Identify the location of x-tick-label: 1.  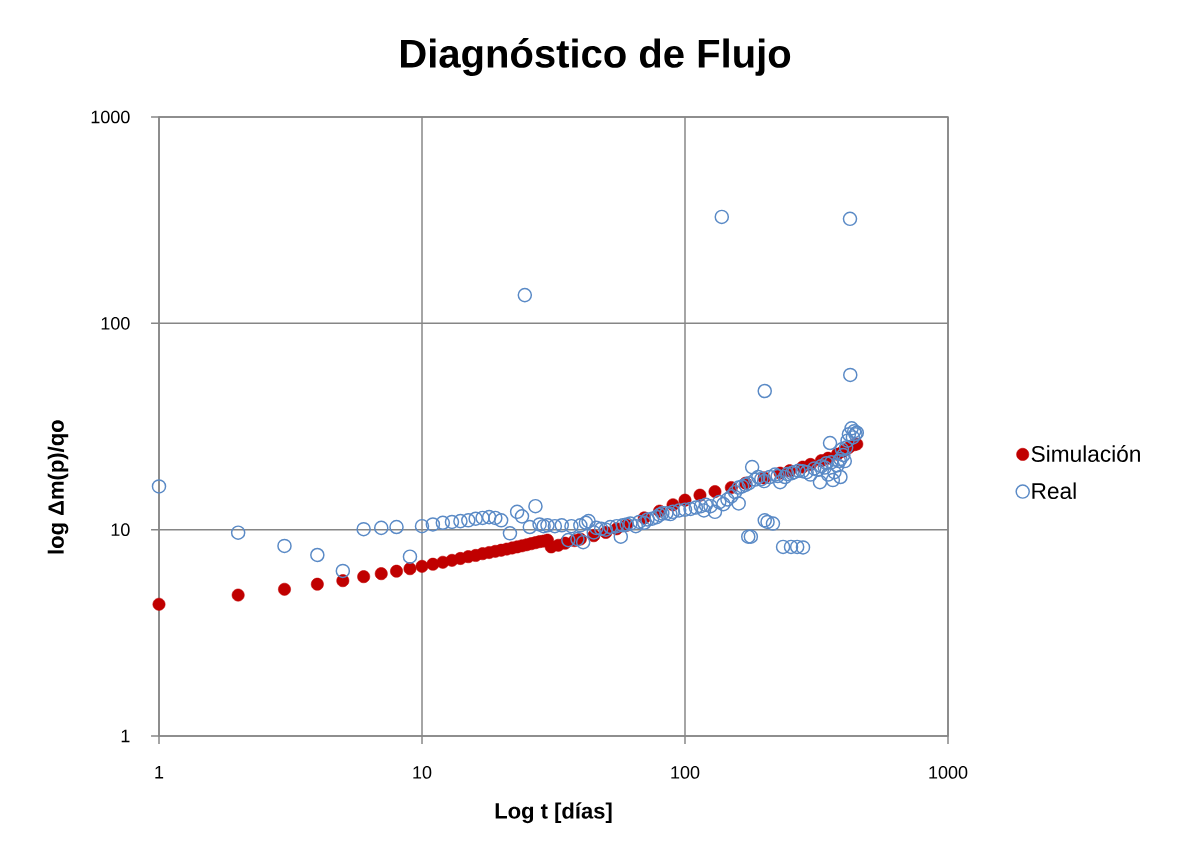
(159, 772).